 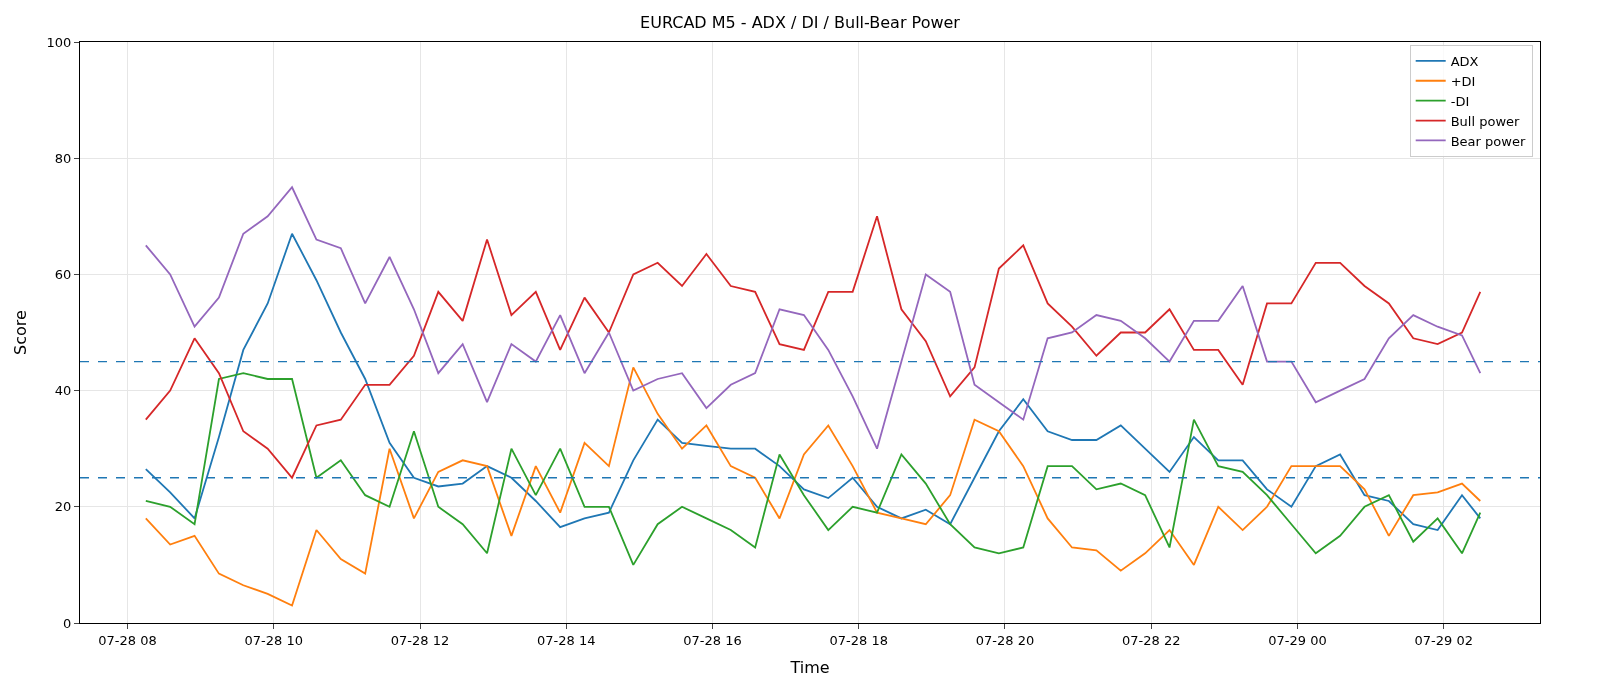 What do you see at coordinates (420, 640) in the screenshot?
I see `x-tick-label: 07-28 12` at bounding box center [420, 640].